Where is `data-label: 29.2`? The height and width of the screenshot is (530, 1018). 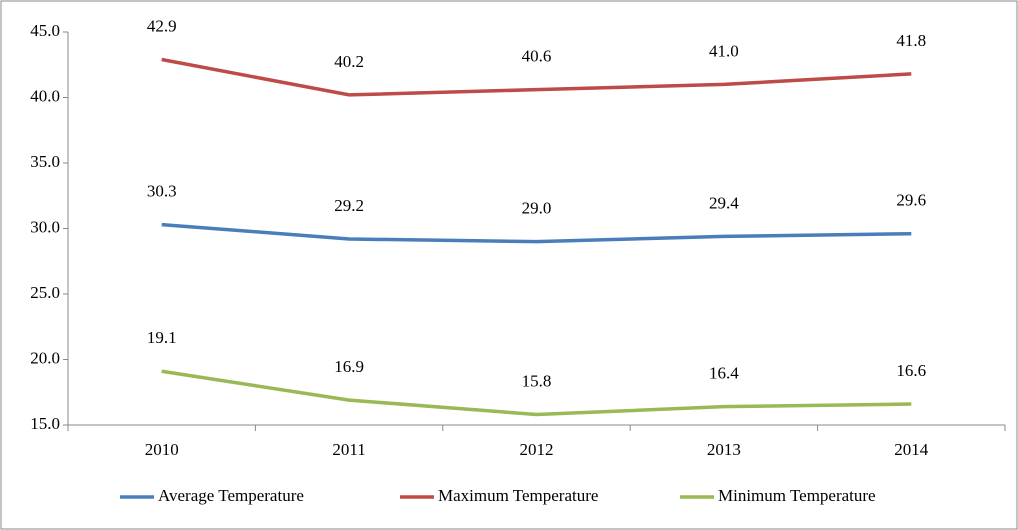
data-label: 29.2 is located at coordinates (349, 205).